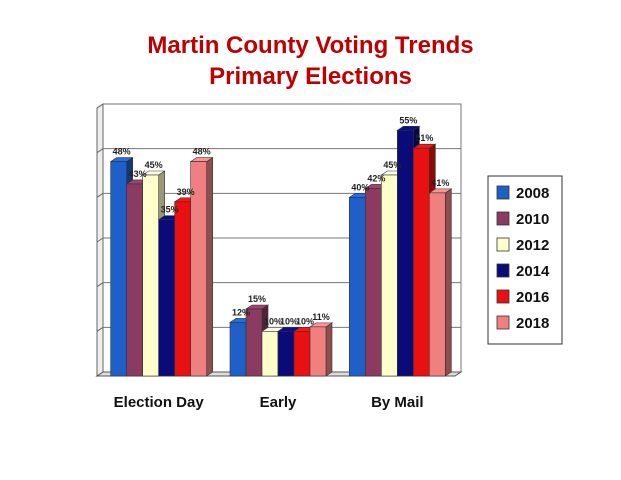 The width and height of the screenshot is (621, 480). I want to click on legend: 2008 2010 2012 2014 2016 2018, so click(525, 260).